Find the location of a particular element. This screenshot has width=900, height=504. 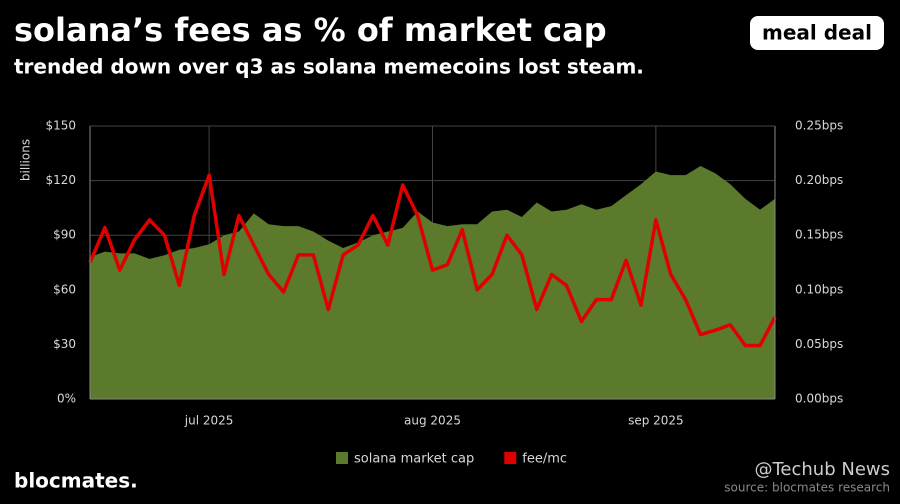

y2-tick-label: 0.25bps is located at coordinates (819, 126).